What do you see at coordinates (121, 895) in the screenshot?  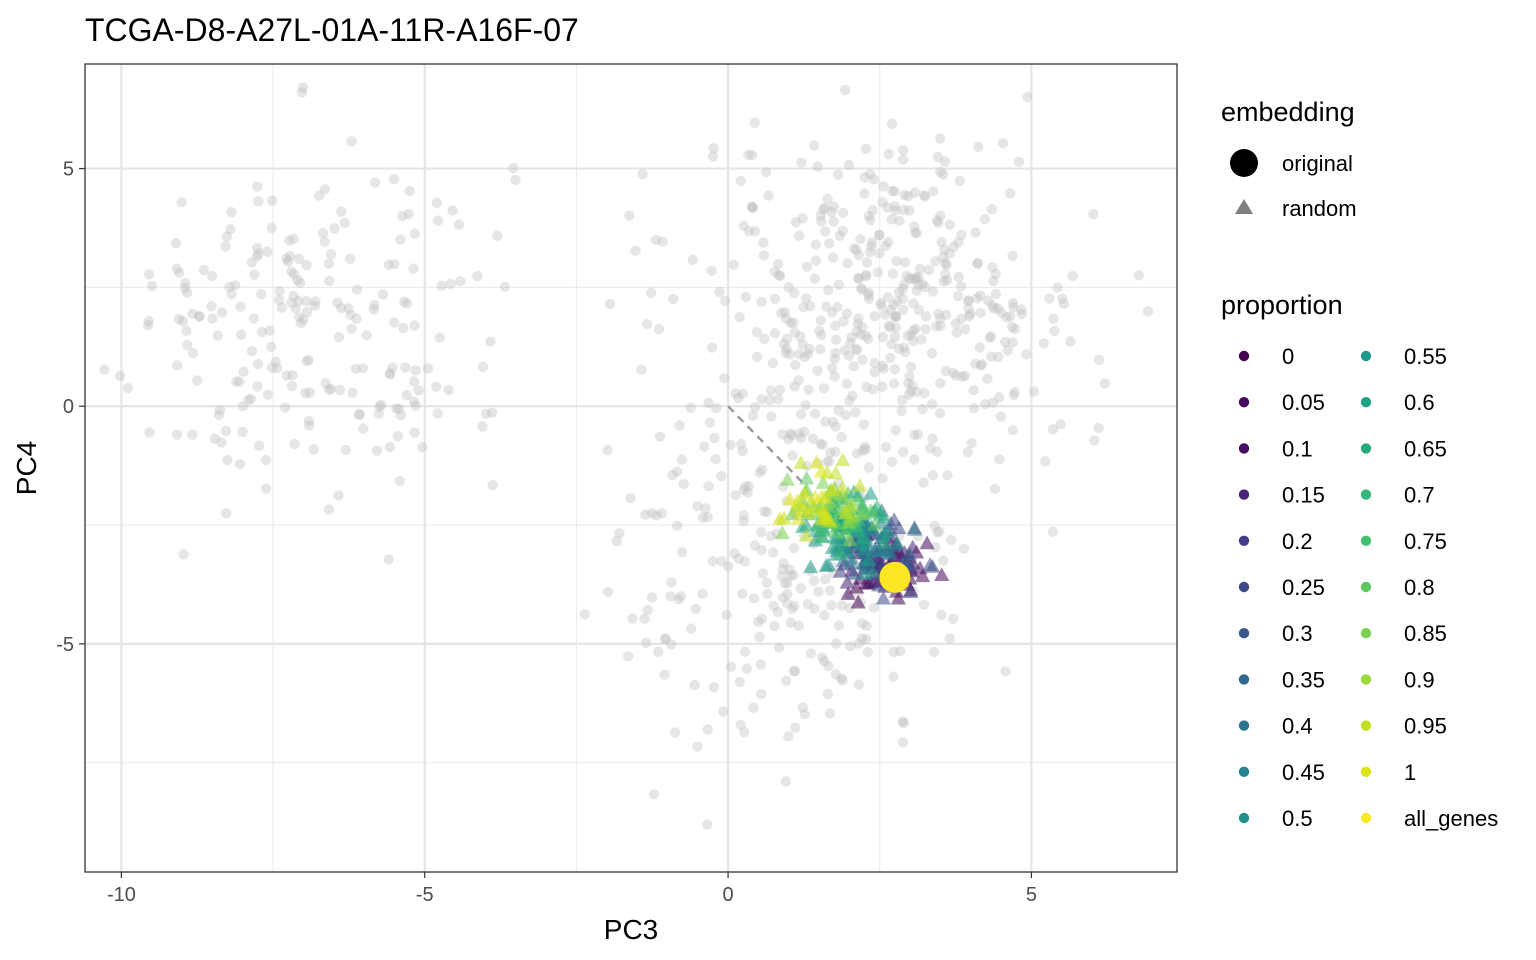 I see `x-tick-label: -10` at bounding box center [121, 895].